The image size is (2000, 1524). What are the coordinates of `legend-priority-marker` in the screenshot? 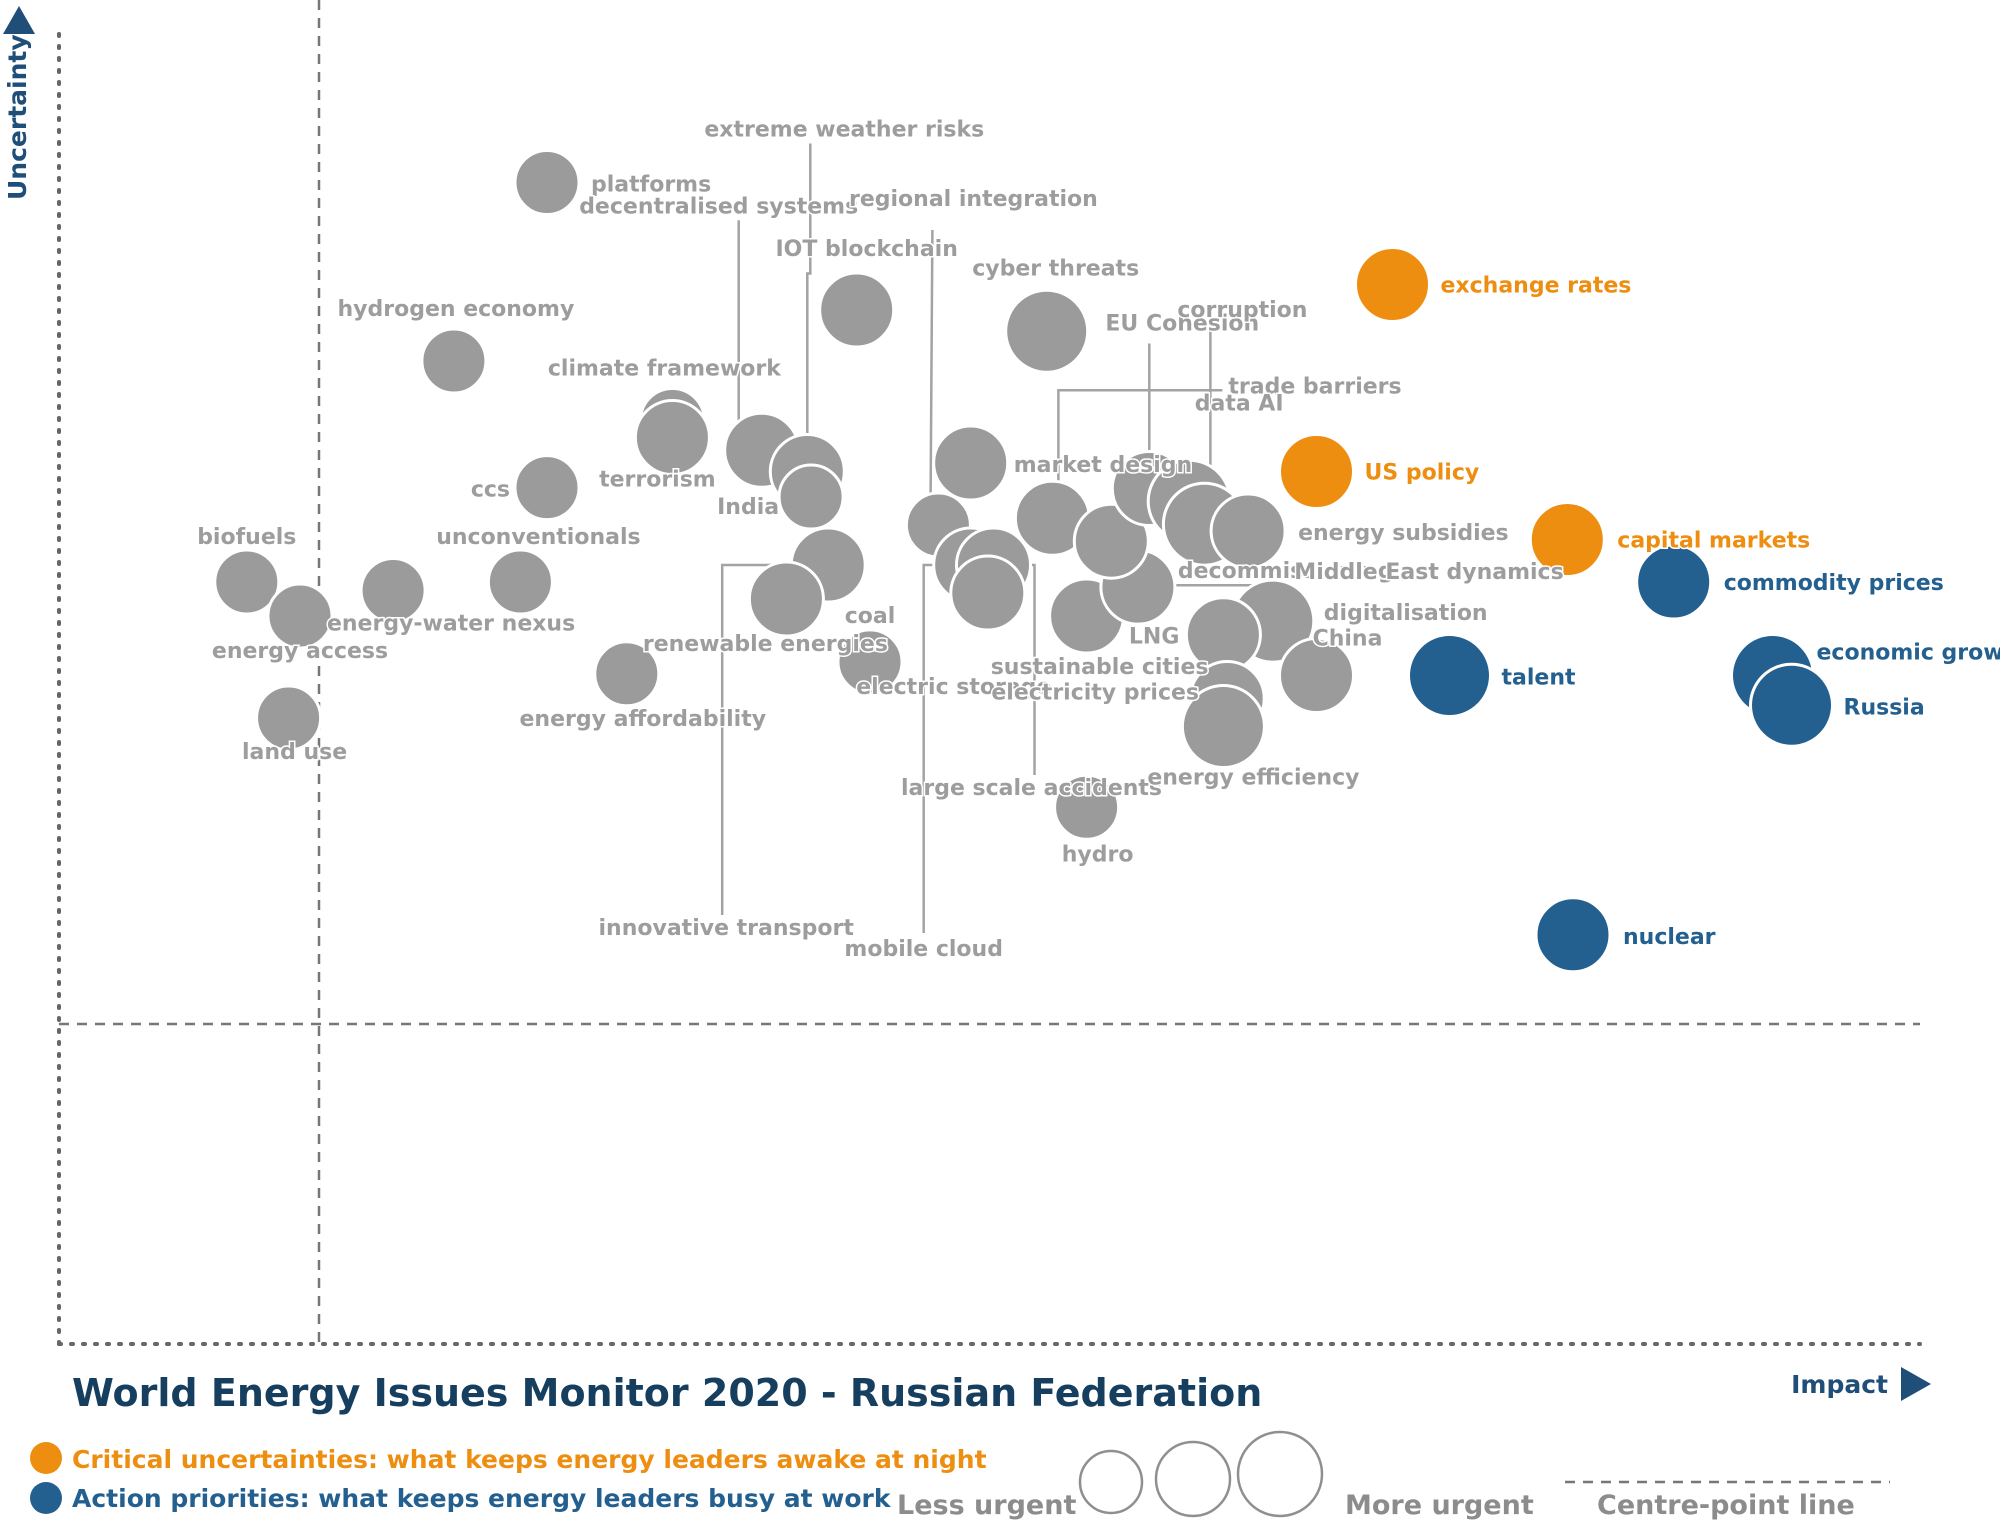 It's located at (46, 1498).